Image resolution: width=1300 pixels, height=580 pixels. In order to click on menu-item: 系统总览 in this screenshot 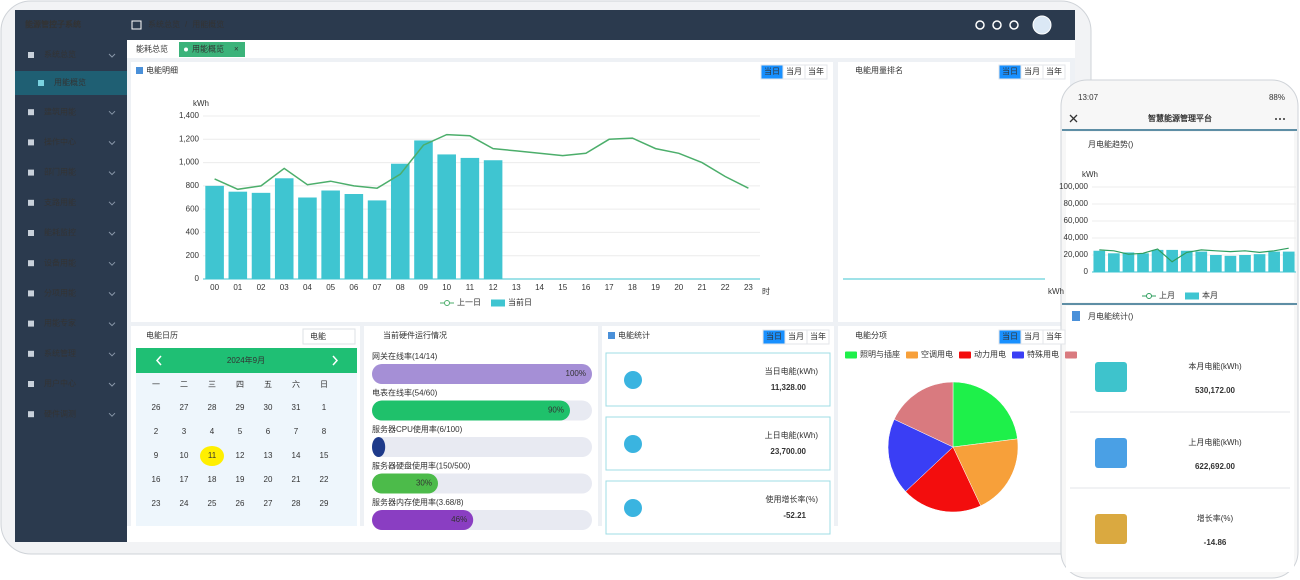, I will do `click(60, 54)`.